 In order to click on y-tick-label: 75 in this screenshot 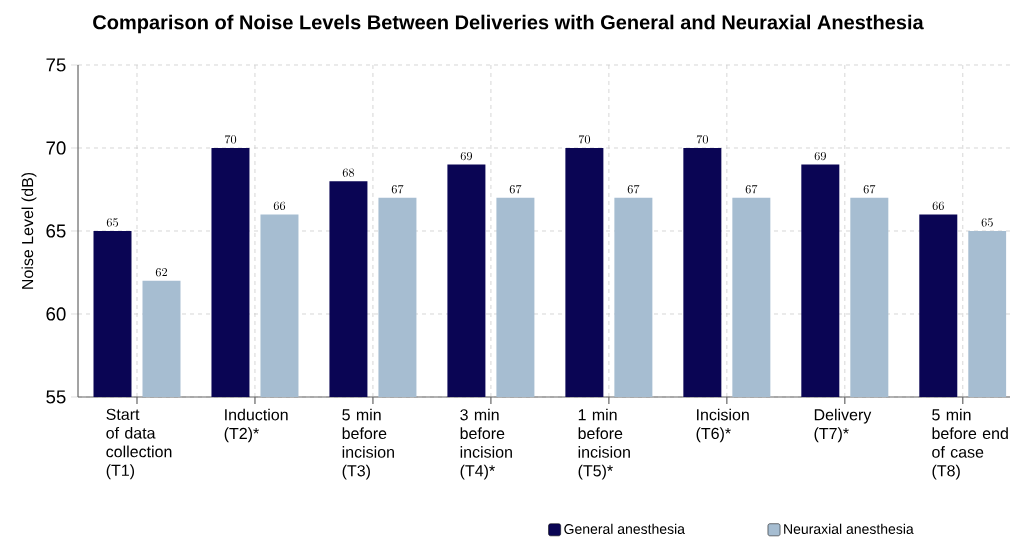, I will do `click(56, 65)`.